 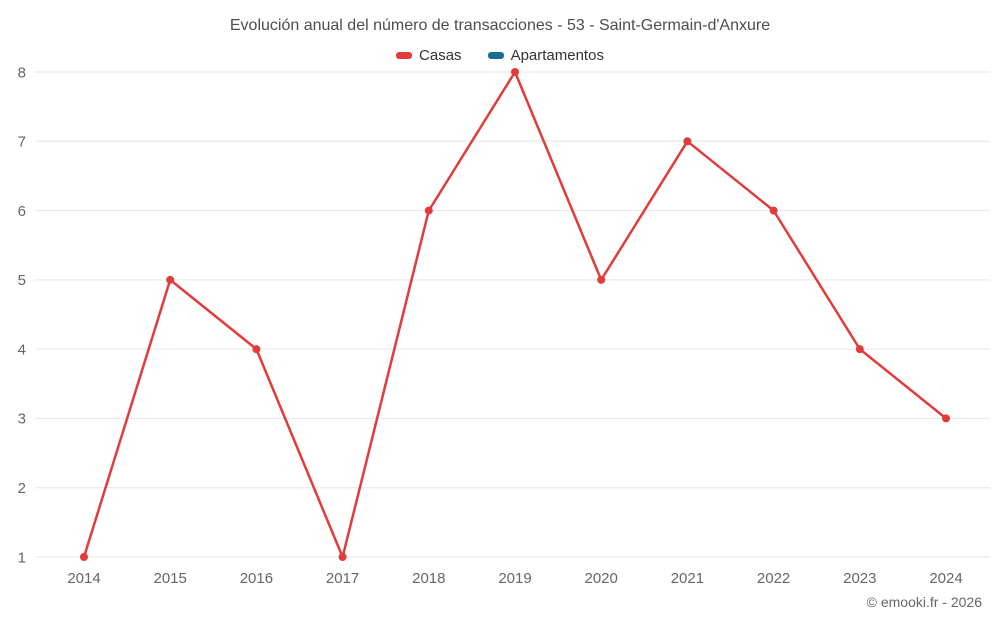 I want to click on x-tick-label: 2018, so click(x=428, y=578).